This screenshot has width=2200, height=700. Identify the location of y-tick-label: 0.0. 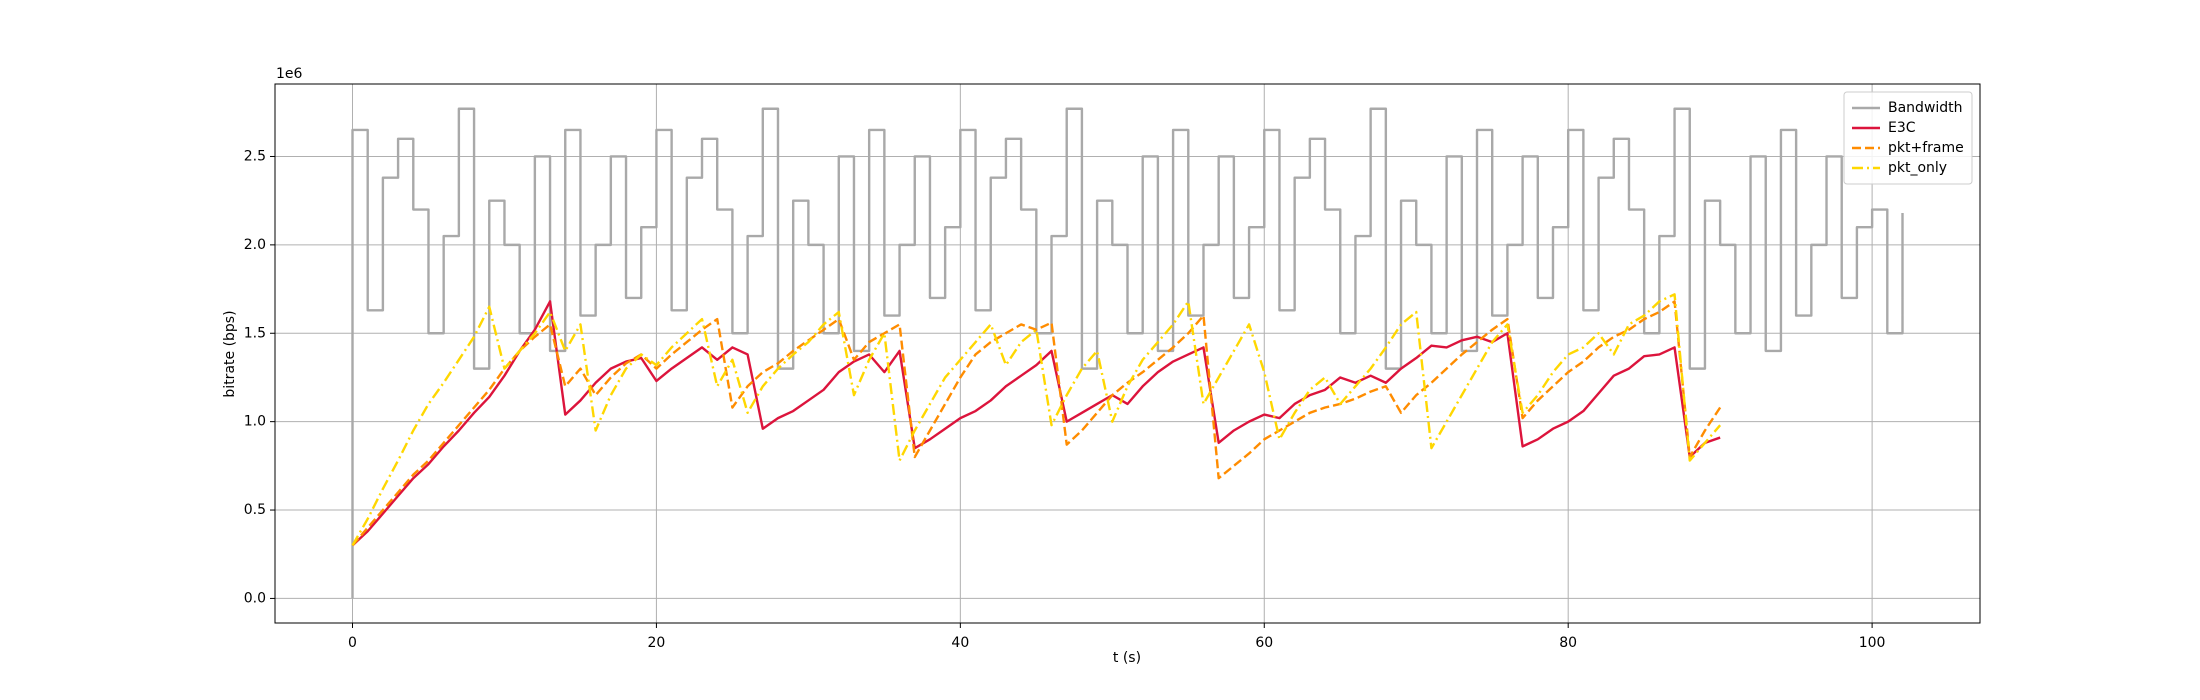
(255, 598).